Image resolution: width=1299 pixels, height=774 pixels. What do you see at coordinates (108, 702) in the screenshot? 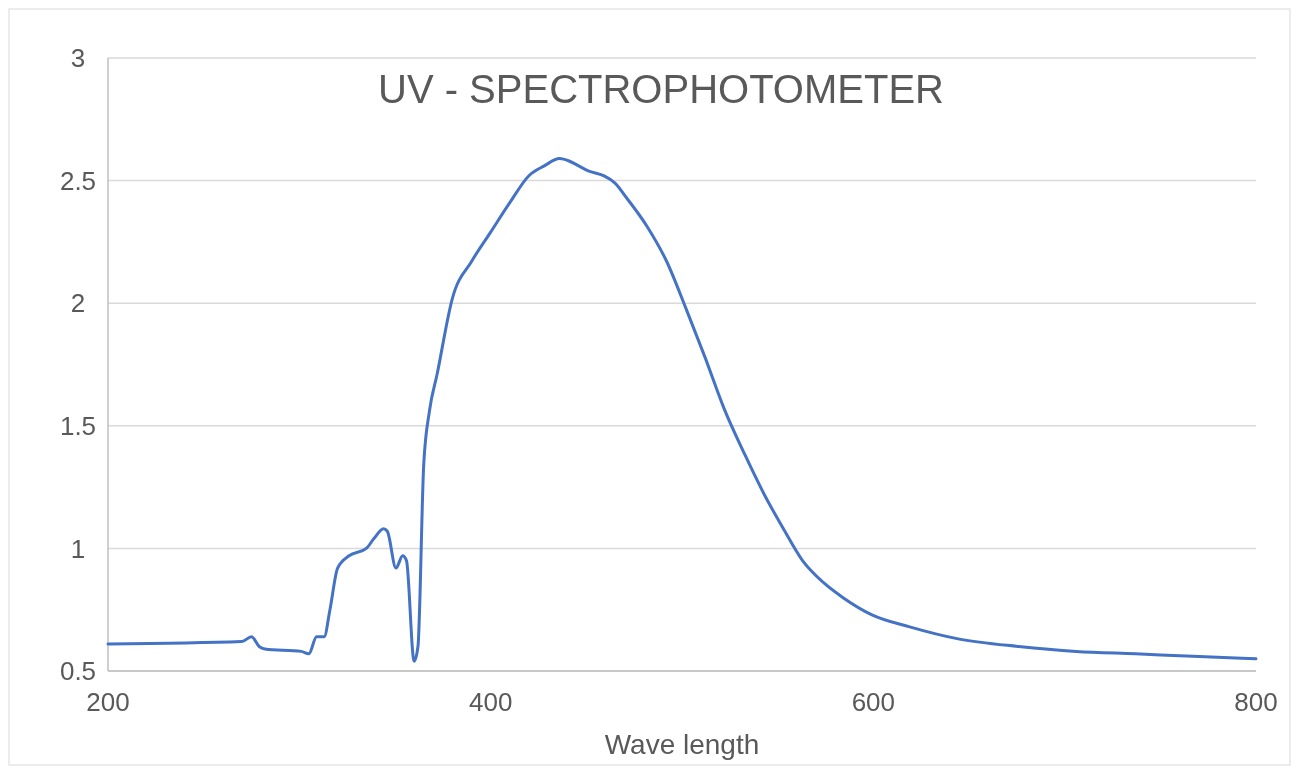
I see `x-tick-label: 200` at bounding box center [108, 702].